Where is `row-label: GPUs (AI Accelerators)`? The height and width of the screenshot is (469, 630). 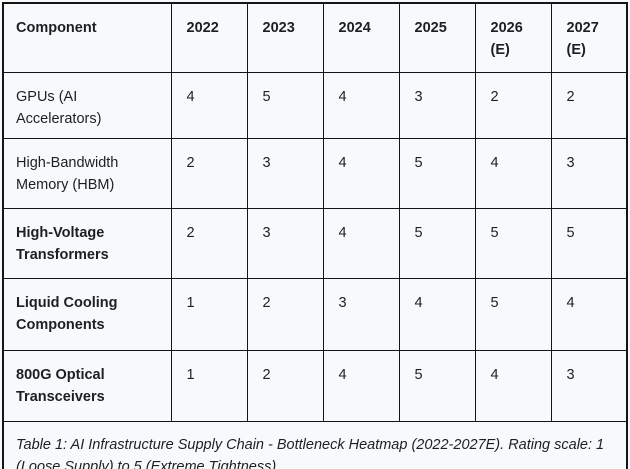 row-label: GPUs (AI Accelerators) is located at coordinates (87, 105).